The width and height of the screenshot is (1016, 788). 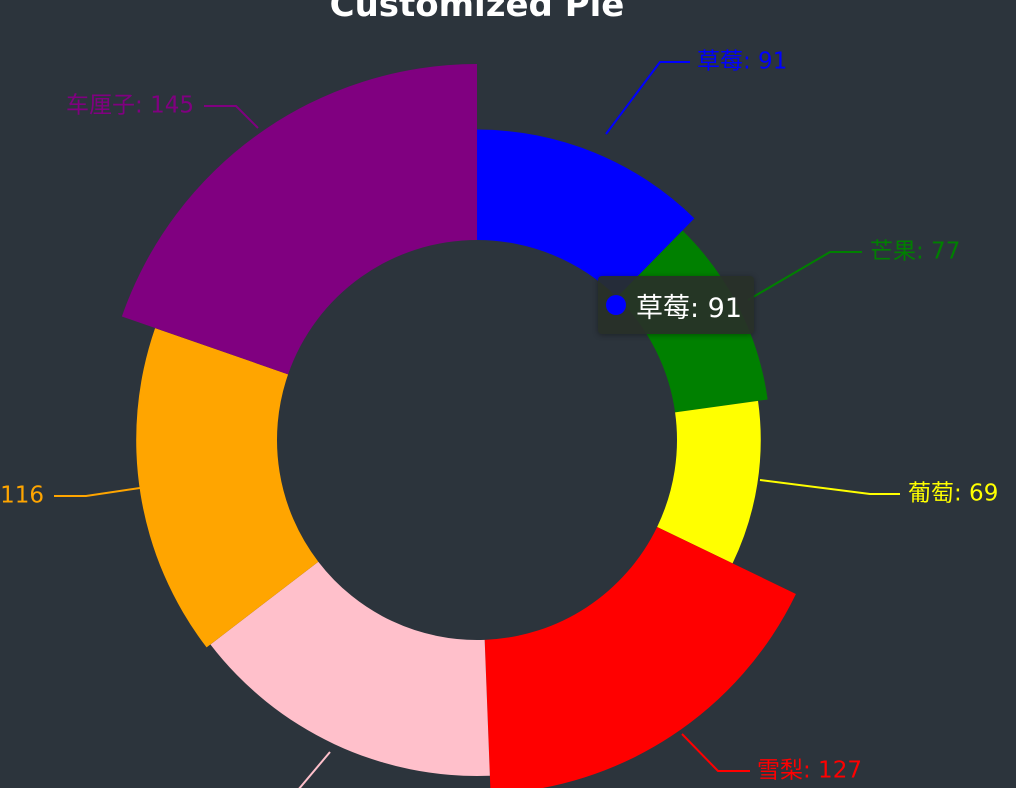 I want to click on chart-title: Customized Pie, so click(x=477, y=12).